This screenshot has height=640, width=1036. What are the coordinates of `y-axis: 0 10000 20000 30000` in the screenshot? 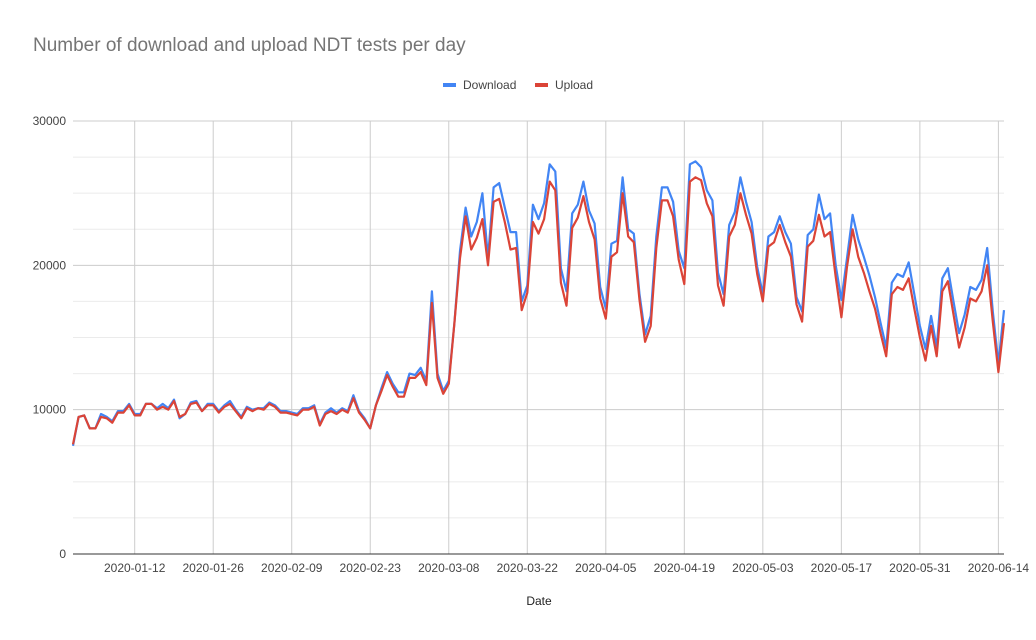 It's located at (50, 337).